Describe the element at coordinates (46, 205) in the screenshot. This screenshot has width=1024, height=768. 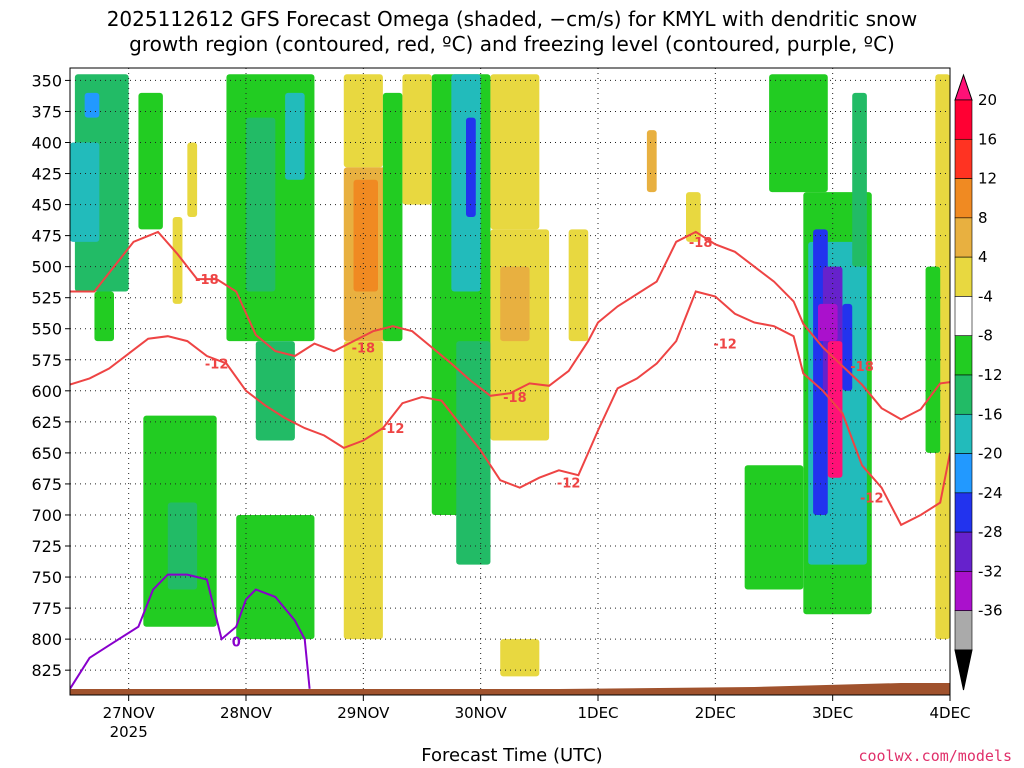
I see `y-tick-label: 450` at that location.